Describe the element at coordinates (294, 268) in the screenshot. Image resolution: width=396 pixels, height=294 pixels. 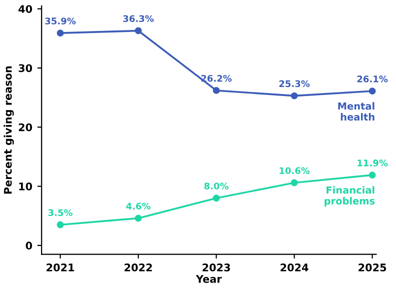
I see `x-tick-label: 2024` at that location.